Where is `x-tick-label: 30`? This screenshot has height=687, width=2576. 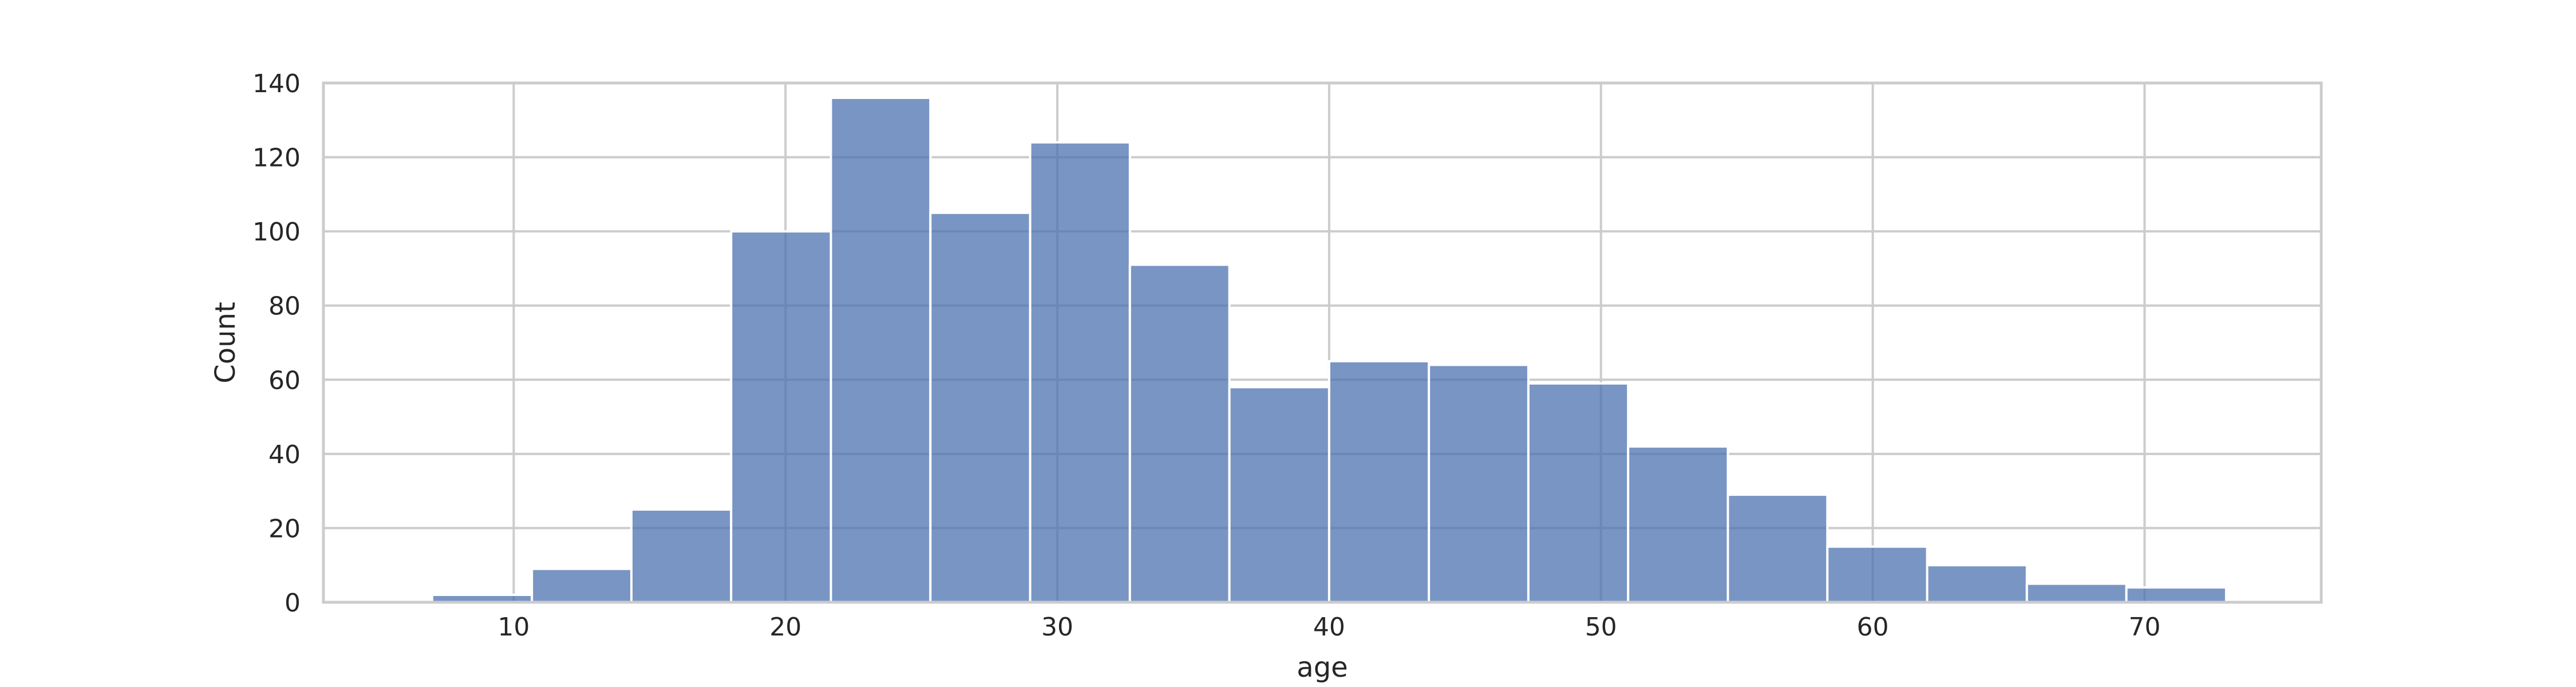 x-tick-label: 30 is located at coordinates (1057, 627).